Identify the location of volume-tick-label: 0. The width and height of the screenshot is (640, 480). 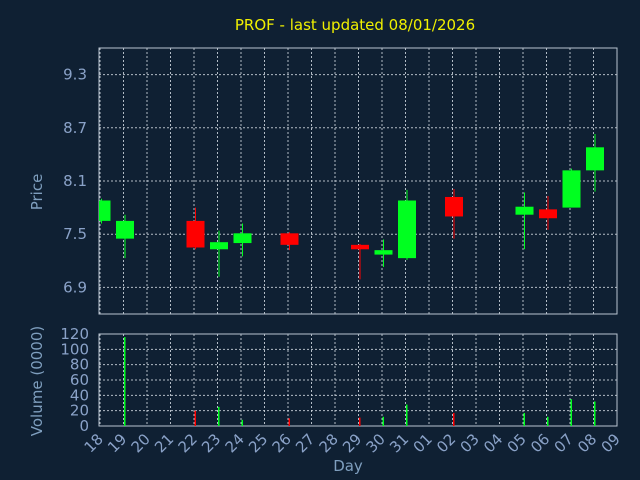
(84, 426).